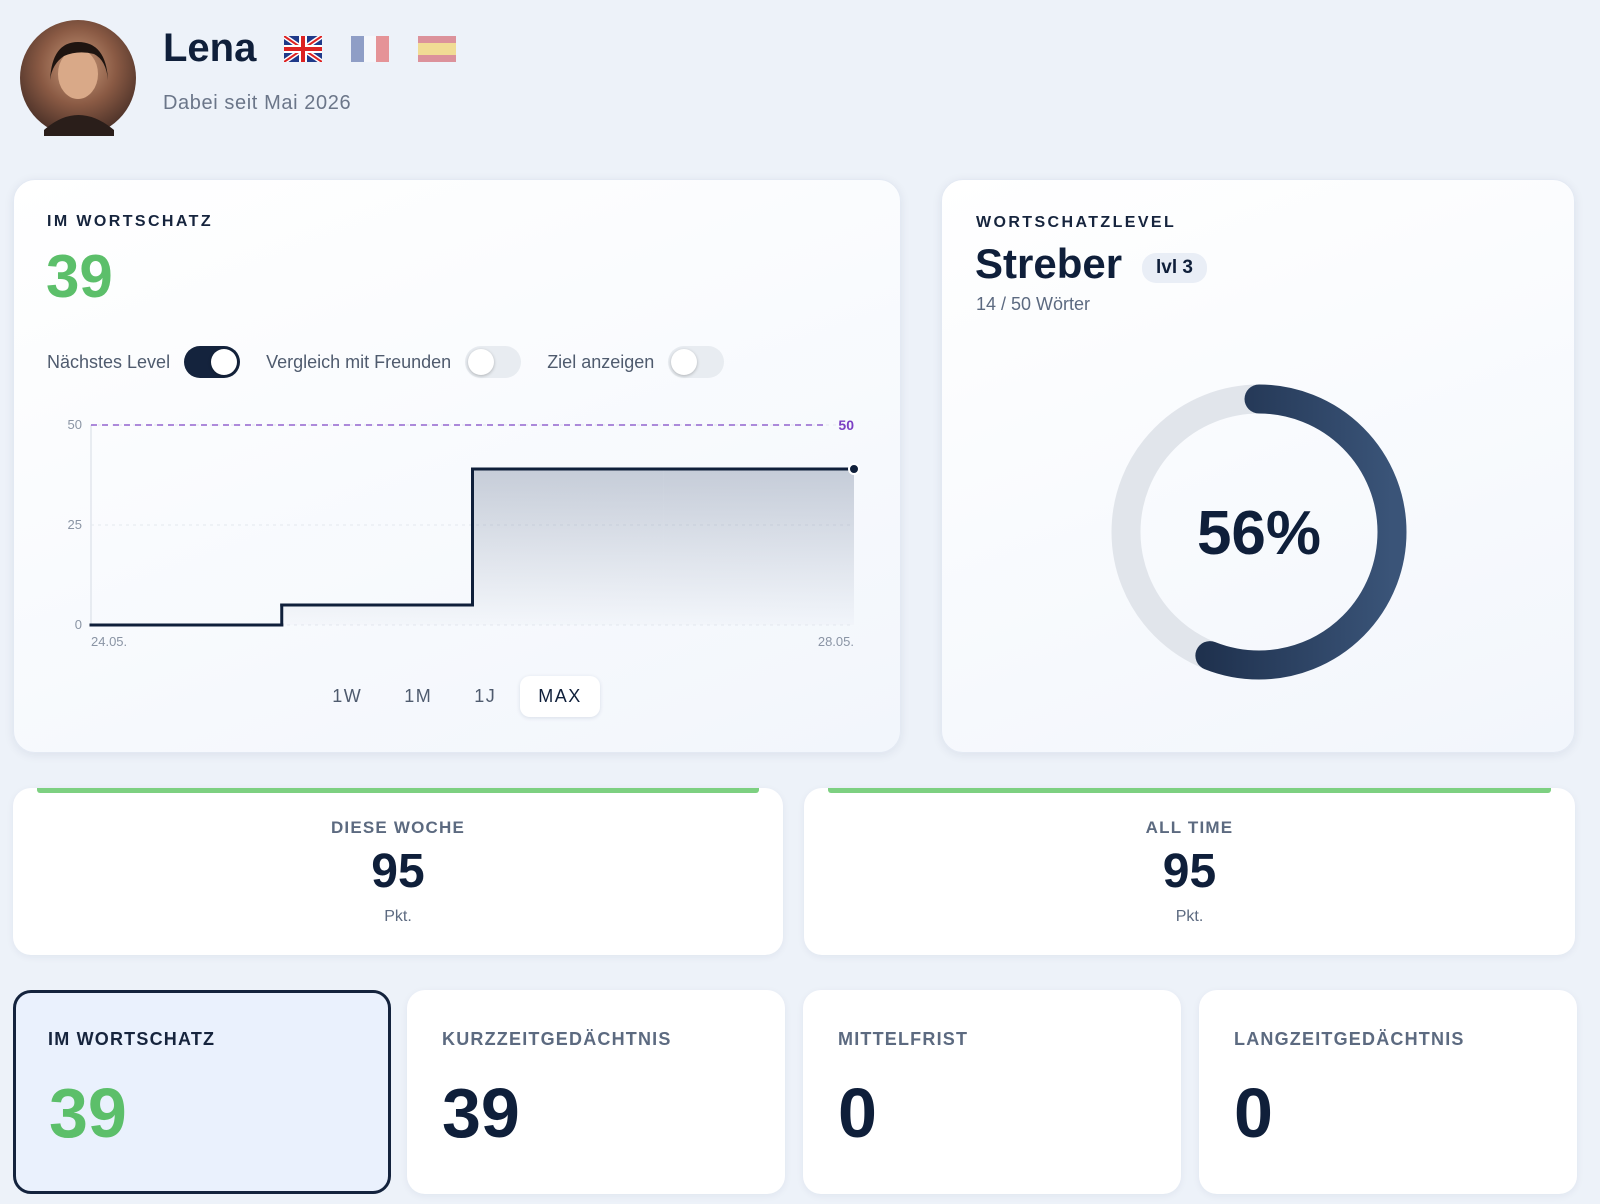 This screenshot has height=1204, width=1600. I want to click on flag-cross, so click(303, 49).